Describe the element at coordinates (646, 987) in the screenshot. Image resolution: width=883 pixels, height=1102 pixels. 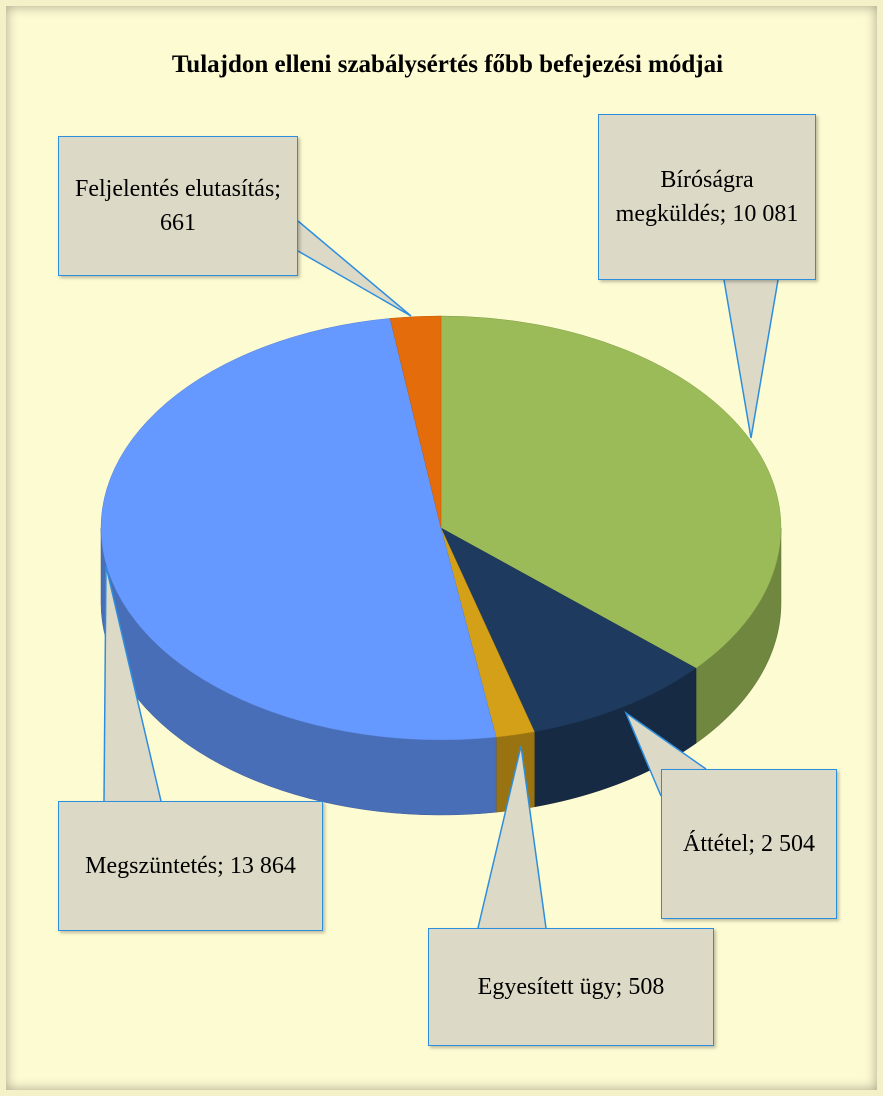
I see `value-label: 508` at that location.